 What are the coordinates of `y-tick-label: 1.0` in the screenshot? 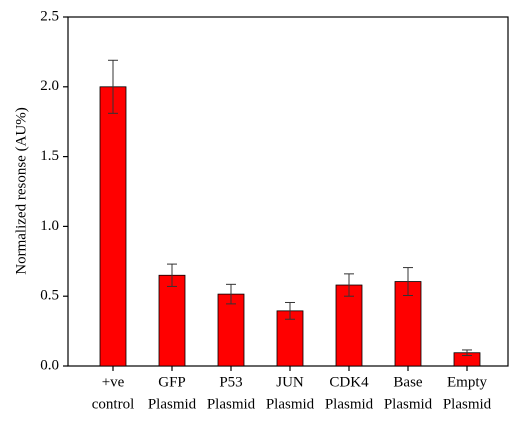 It's located at (49, 226).